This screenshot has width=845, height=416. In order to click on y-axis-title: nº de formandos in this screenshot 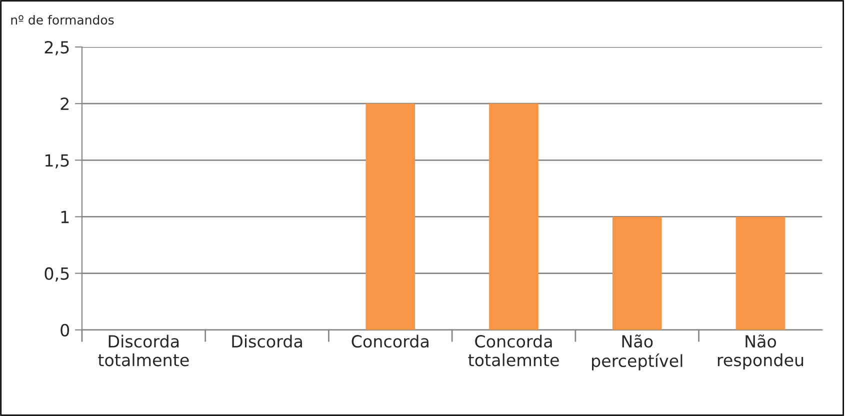, I will do `click(62, 19)`.